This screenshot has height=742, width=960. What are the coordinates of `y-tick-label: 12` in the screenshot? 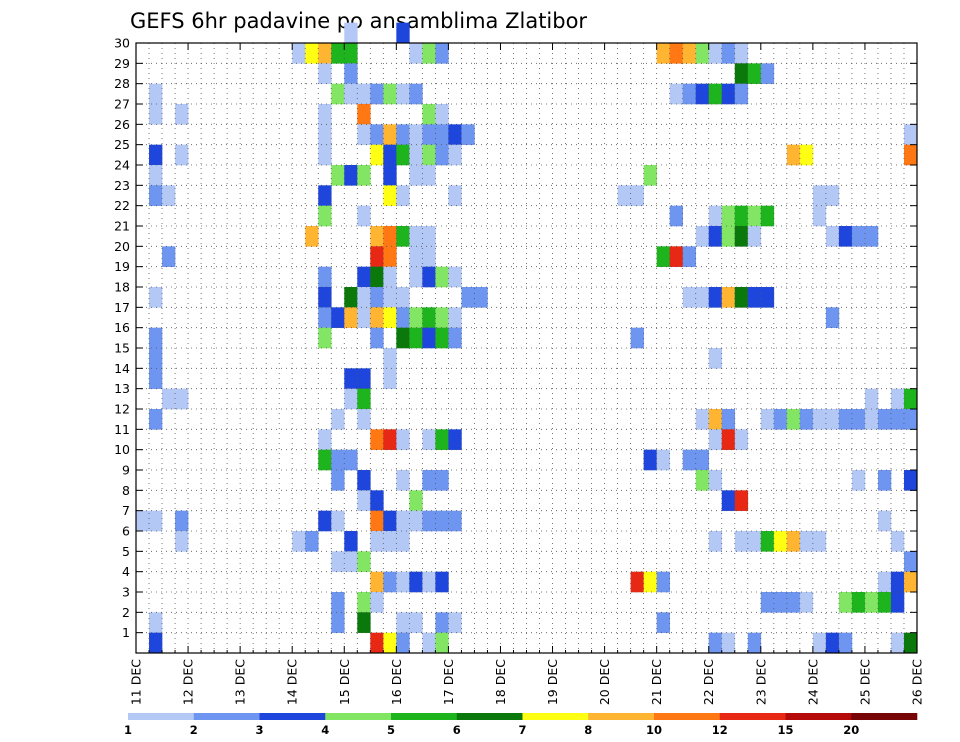 It's located at (122, 409).